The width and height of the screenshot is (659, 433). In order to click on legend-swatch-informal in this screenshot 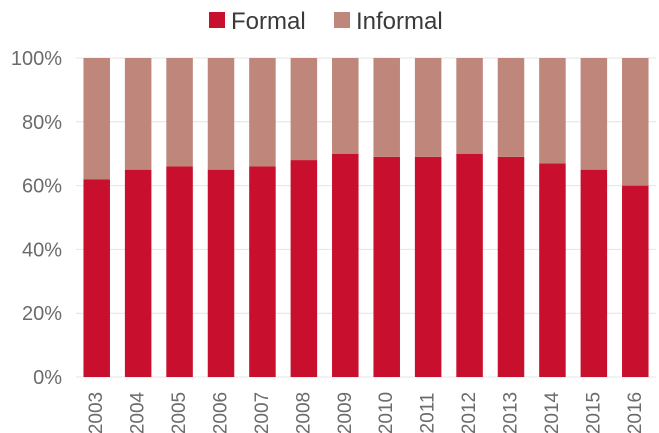, I will do `click(342, 20)`.